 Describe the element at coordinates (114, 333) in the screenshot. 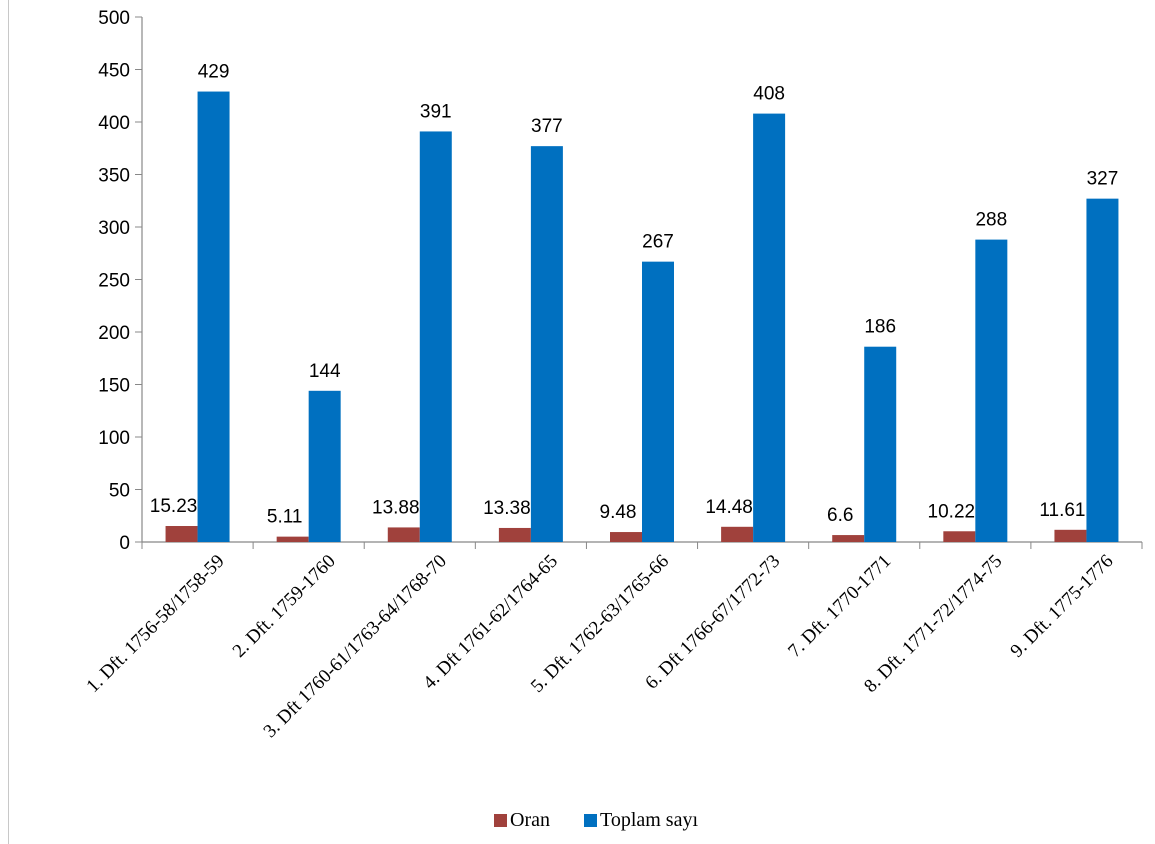

I see `y-tick-label: 200` at that location.